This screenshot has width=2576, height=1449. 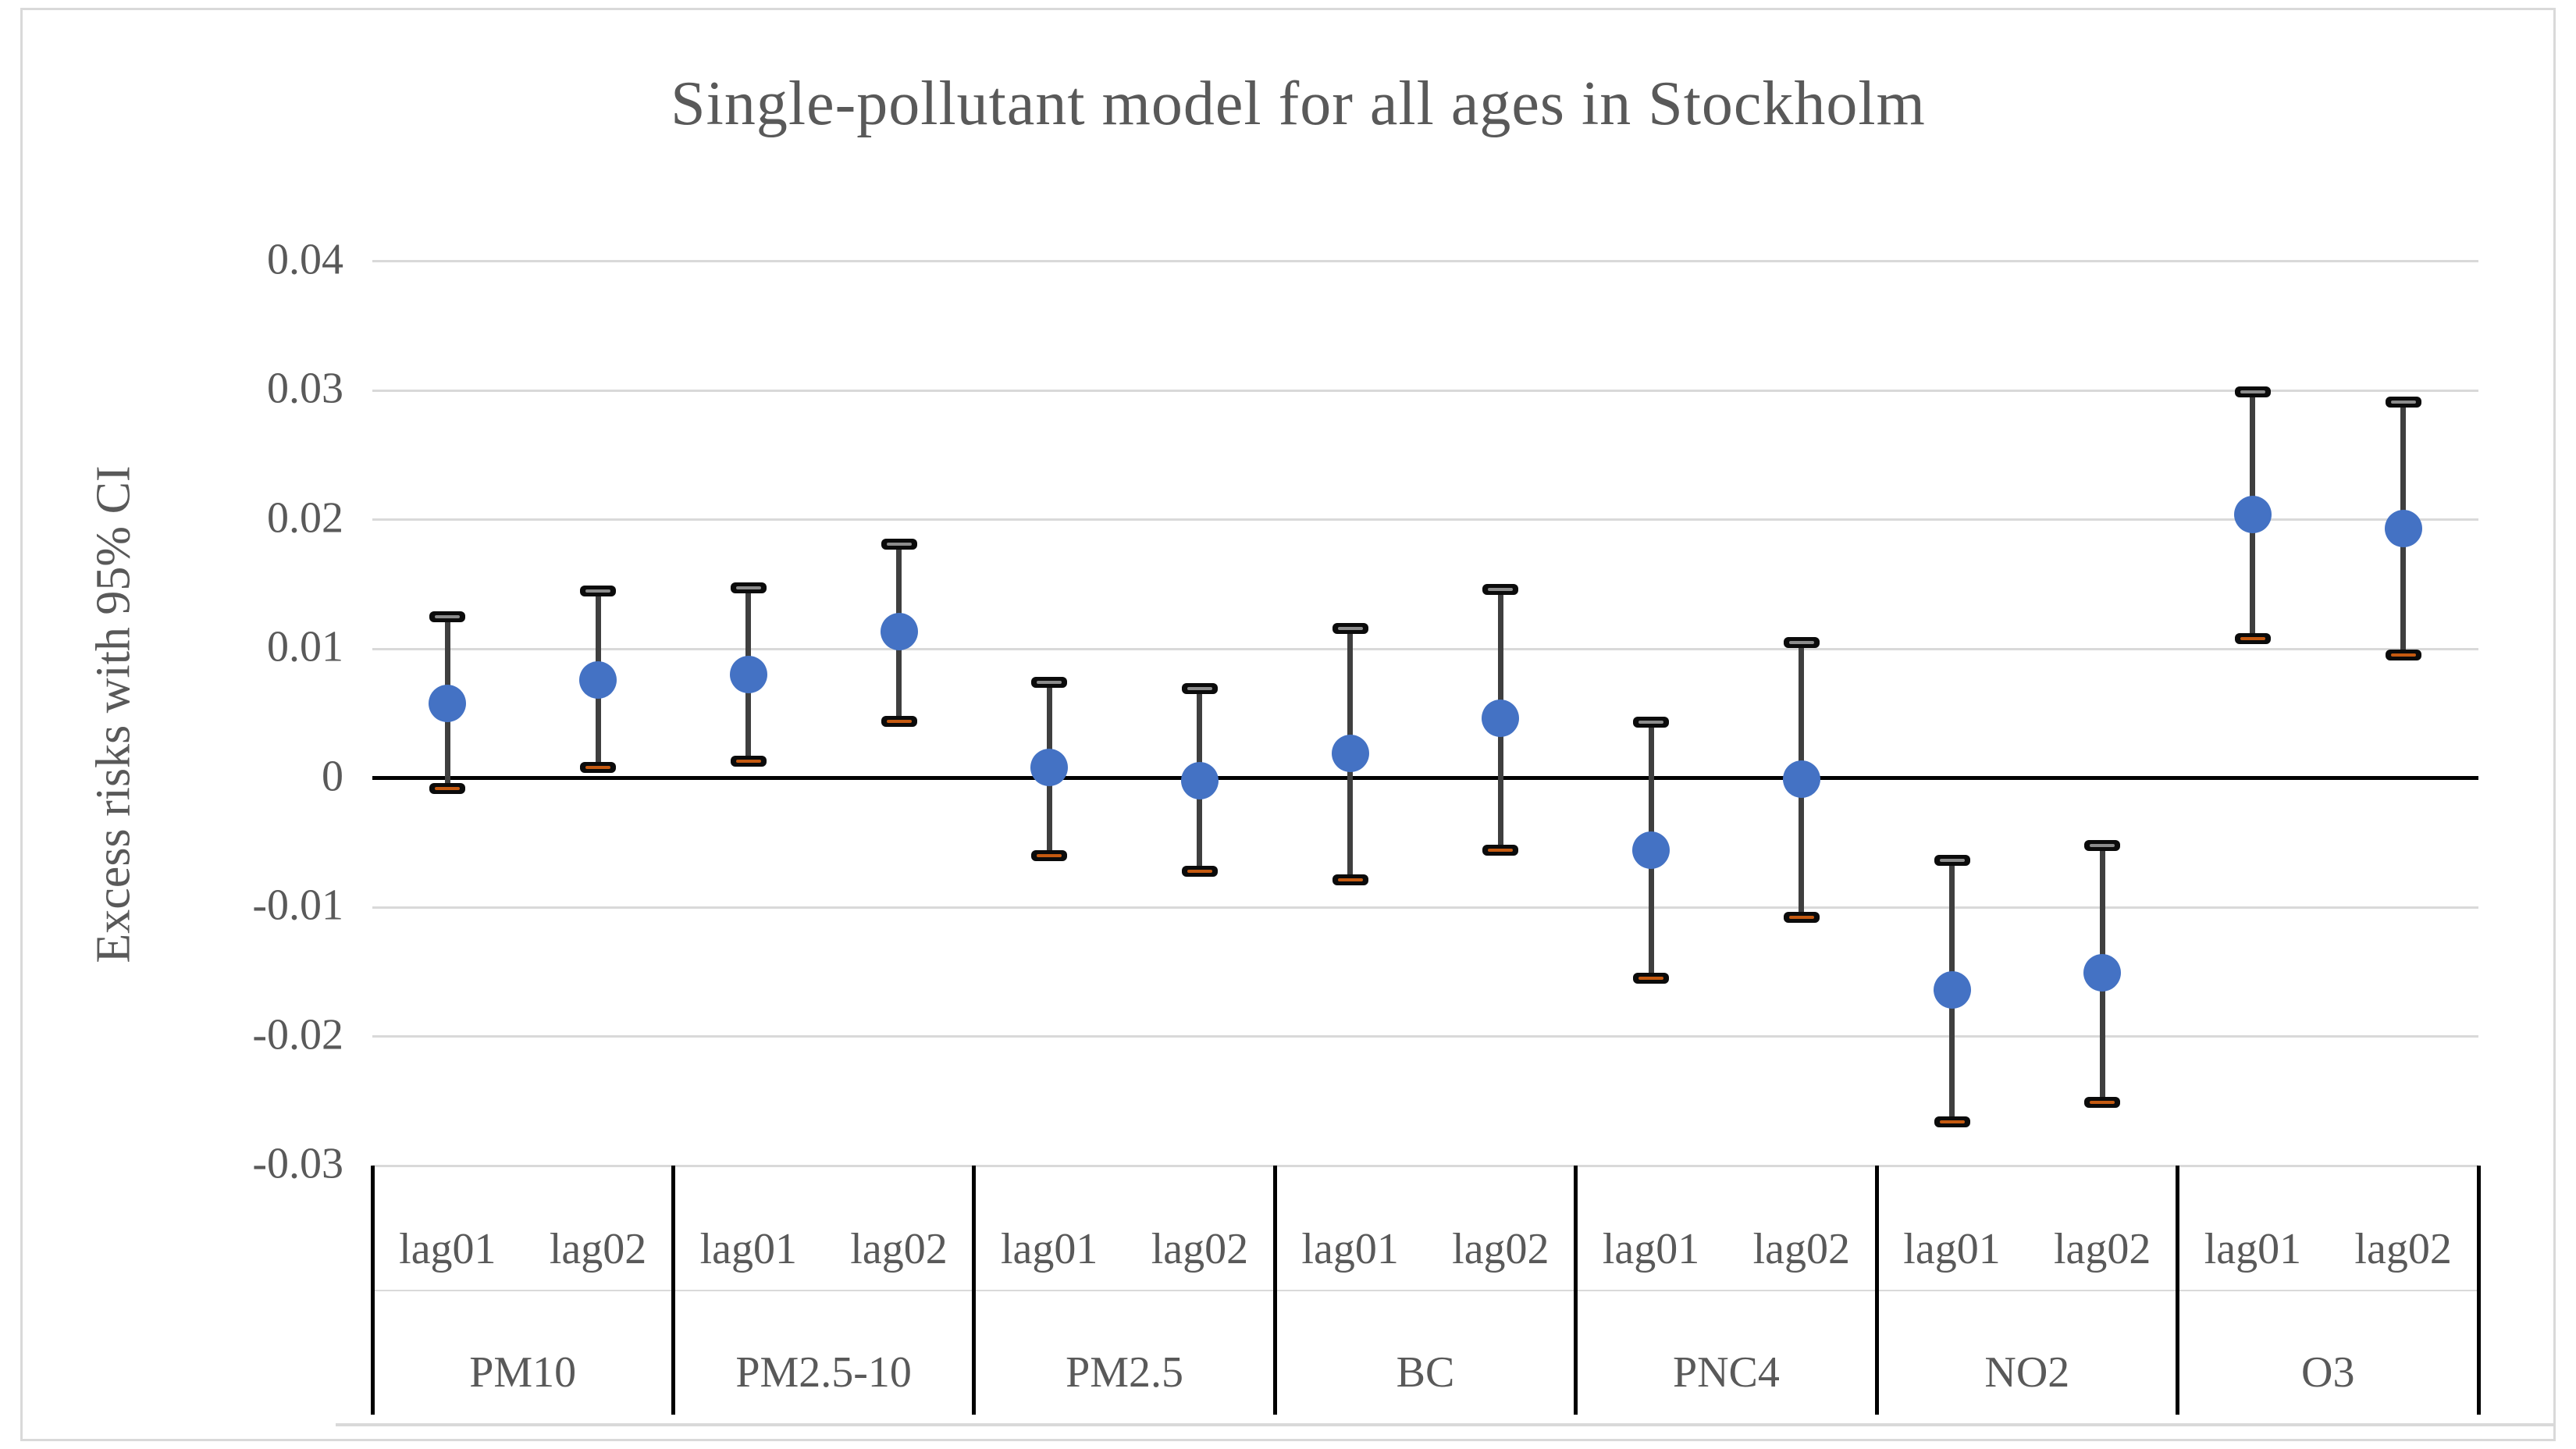 What do you see at coordinates (305, 258) in the screenshot?
I see `y-axis-tick-label: 0.04` at bounding box center [305, 258].